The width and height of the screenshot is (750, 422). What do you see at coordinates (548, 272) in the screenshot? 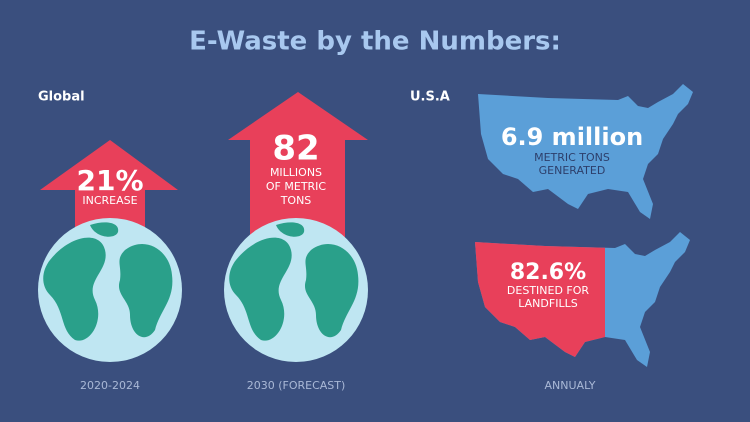
I see `stat: 82.6%` at bounding box center [548, 272].